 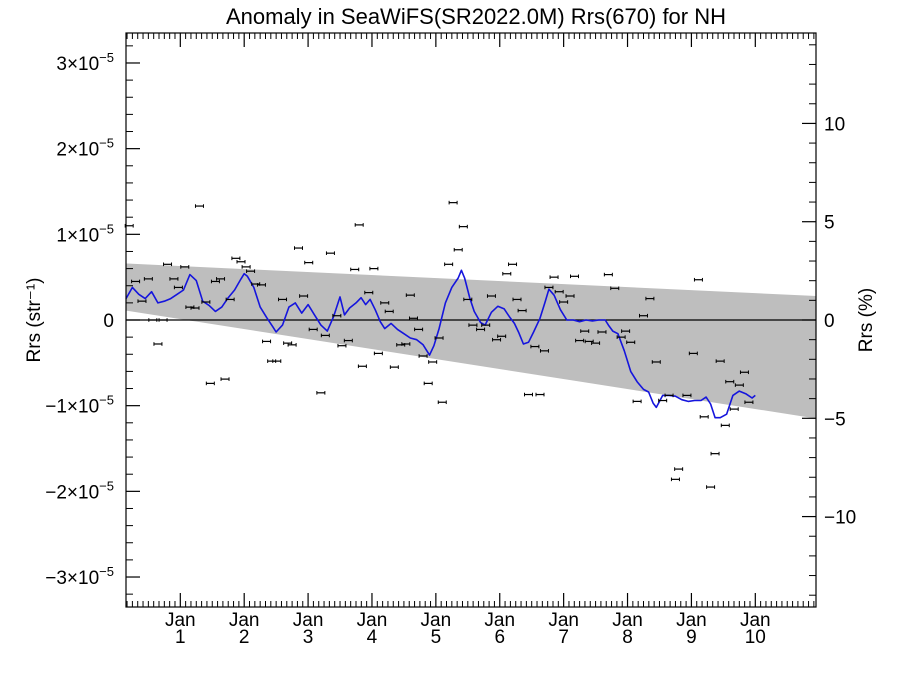 What do you see at coordinates (34, 320) in the screenshot?
I see `y-axis-left-label: Rrs (str⁻¹)` at bounding box center [34, 320].